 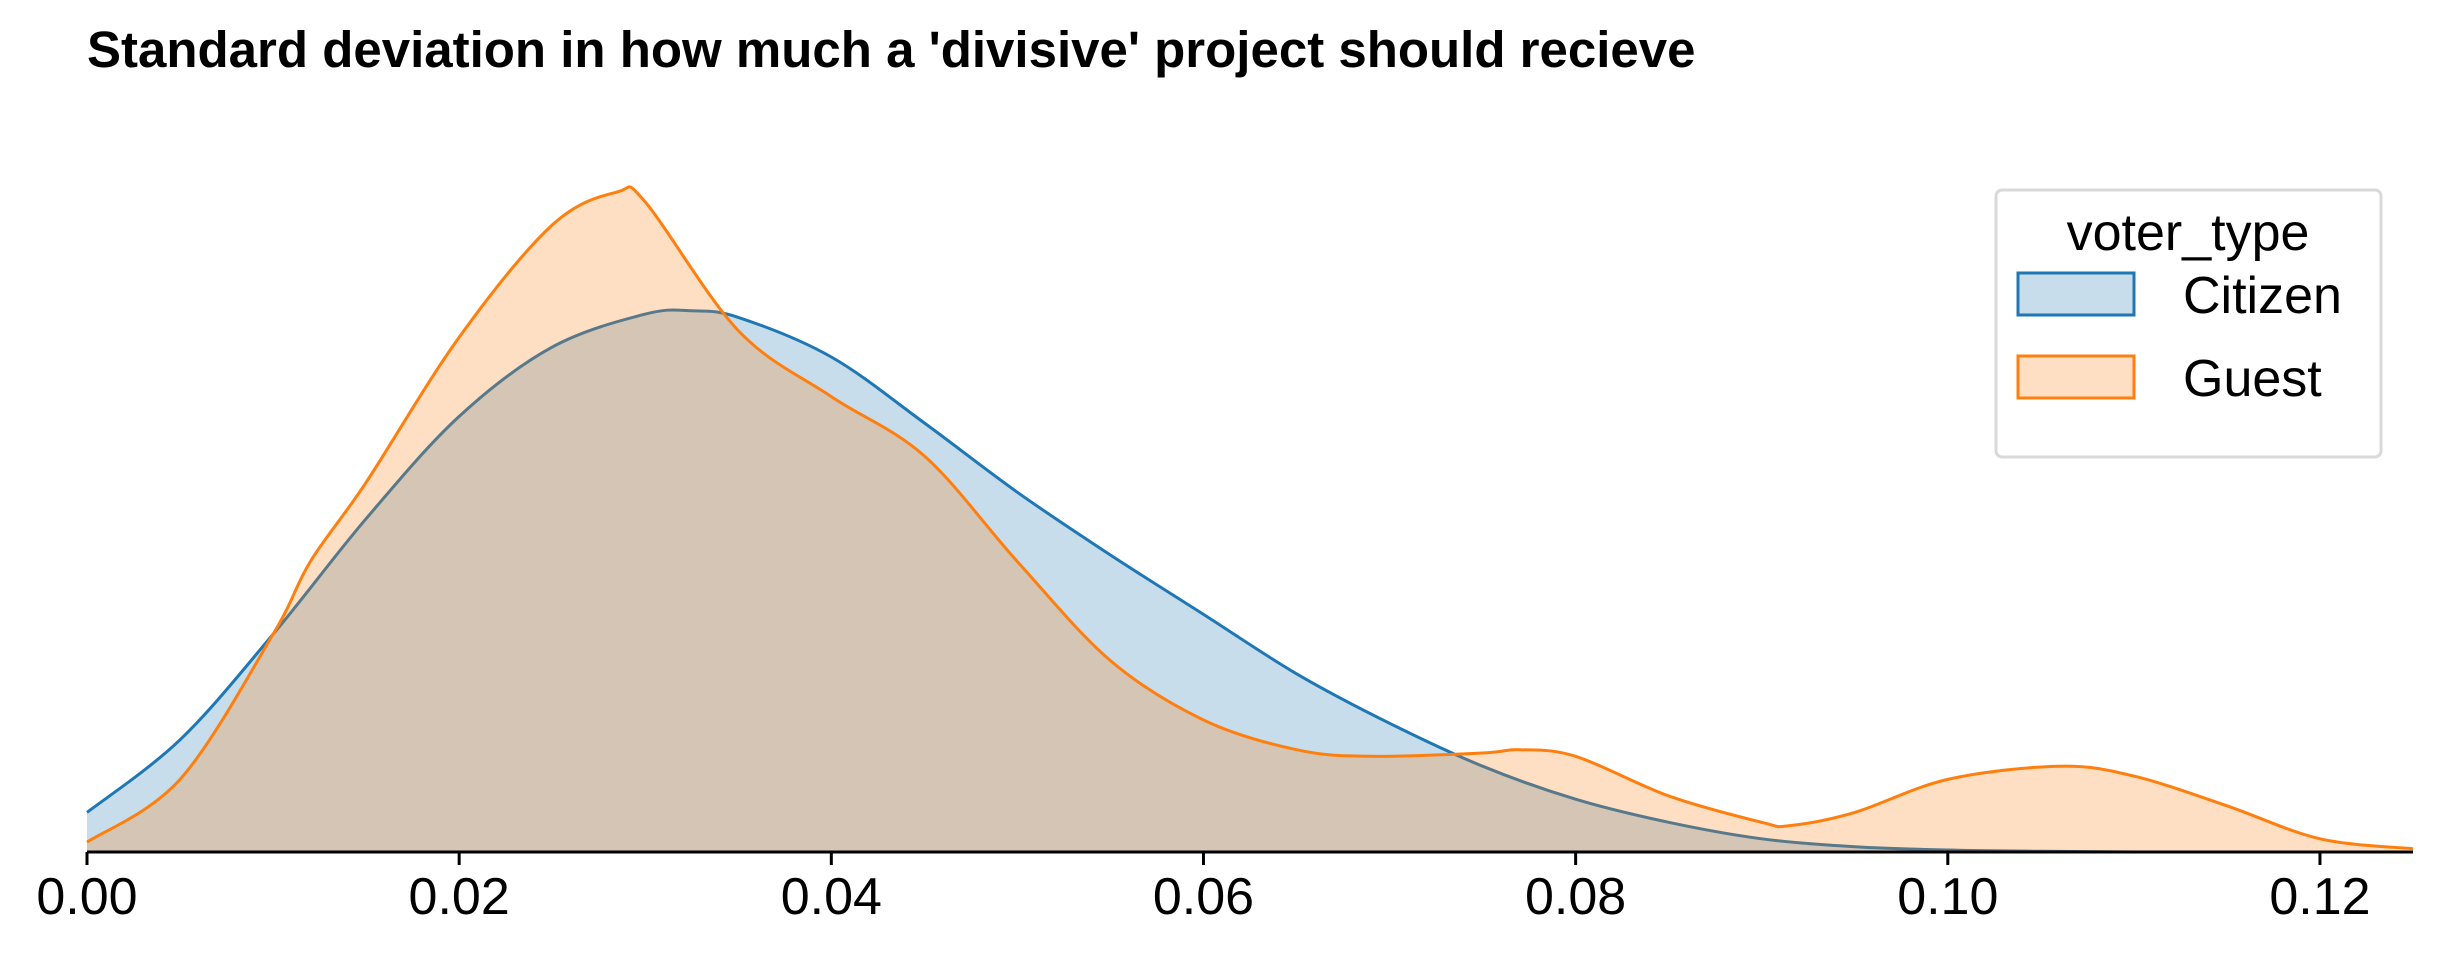 I want to click on legend-swatch-guest, so click(x=2076, y=377).